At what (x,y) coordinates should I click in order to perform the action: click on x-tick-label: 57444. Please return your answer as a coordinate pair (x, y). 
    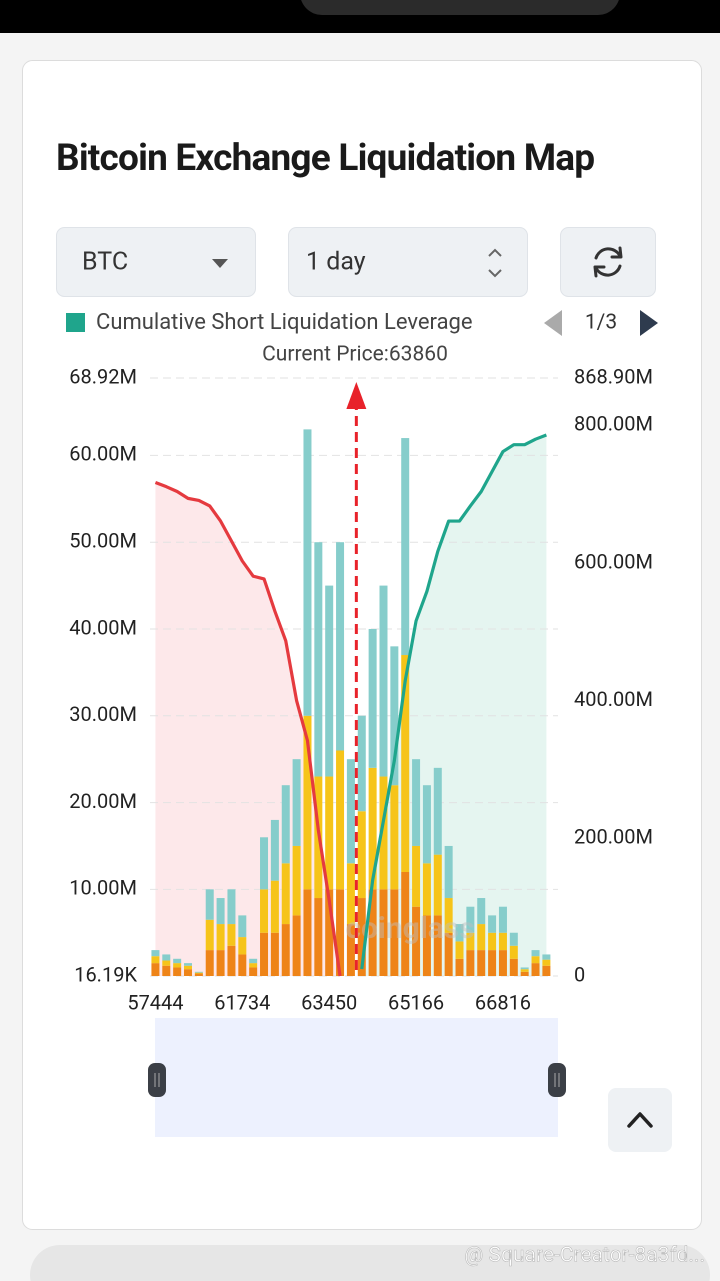
    Looking at the image, I should click on (155, 1002).